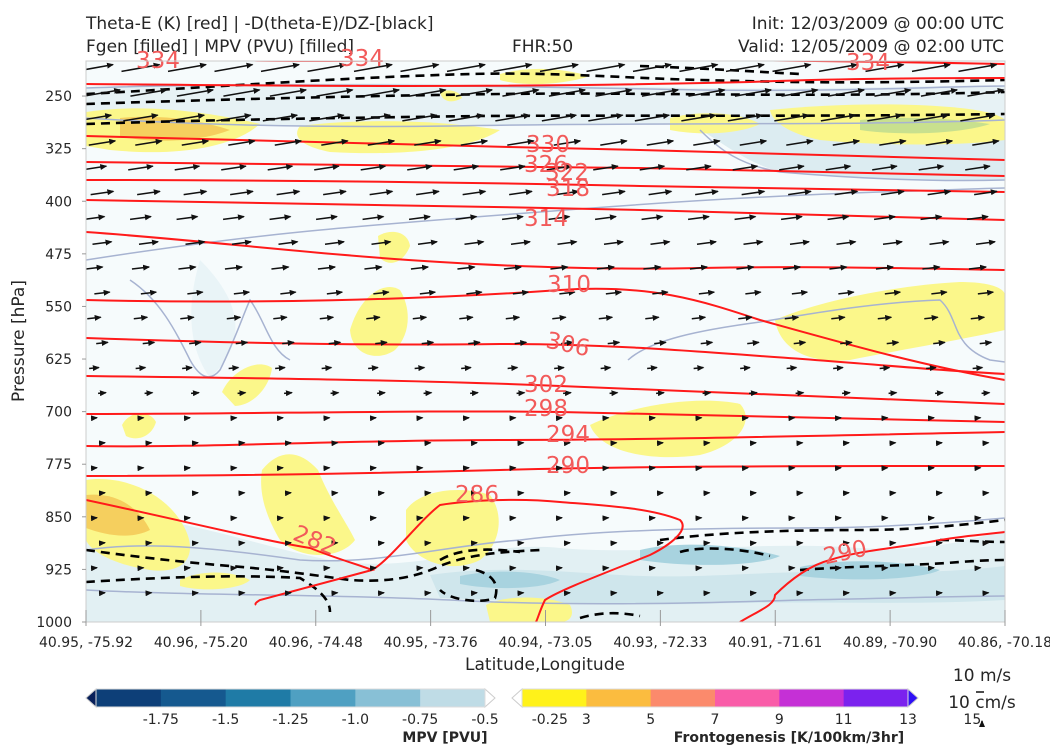 The width and height of the screenshot is (1050, 750). Describe the element at coordinates (86, 643) in the screenshot. I see `x-tick-label: 40.95, -75.92` at that location.